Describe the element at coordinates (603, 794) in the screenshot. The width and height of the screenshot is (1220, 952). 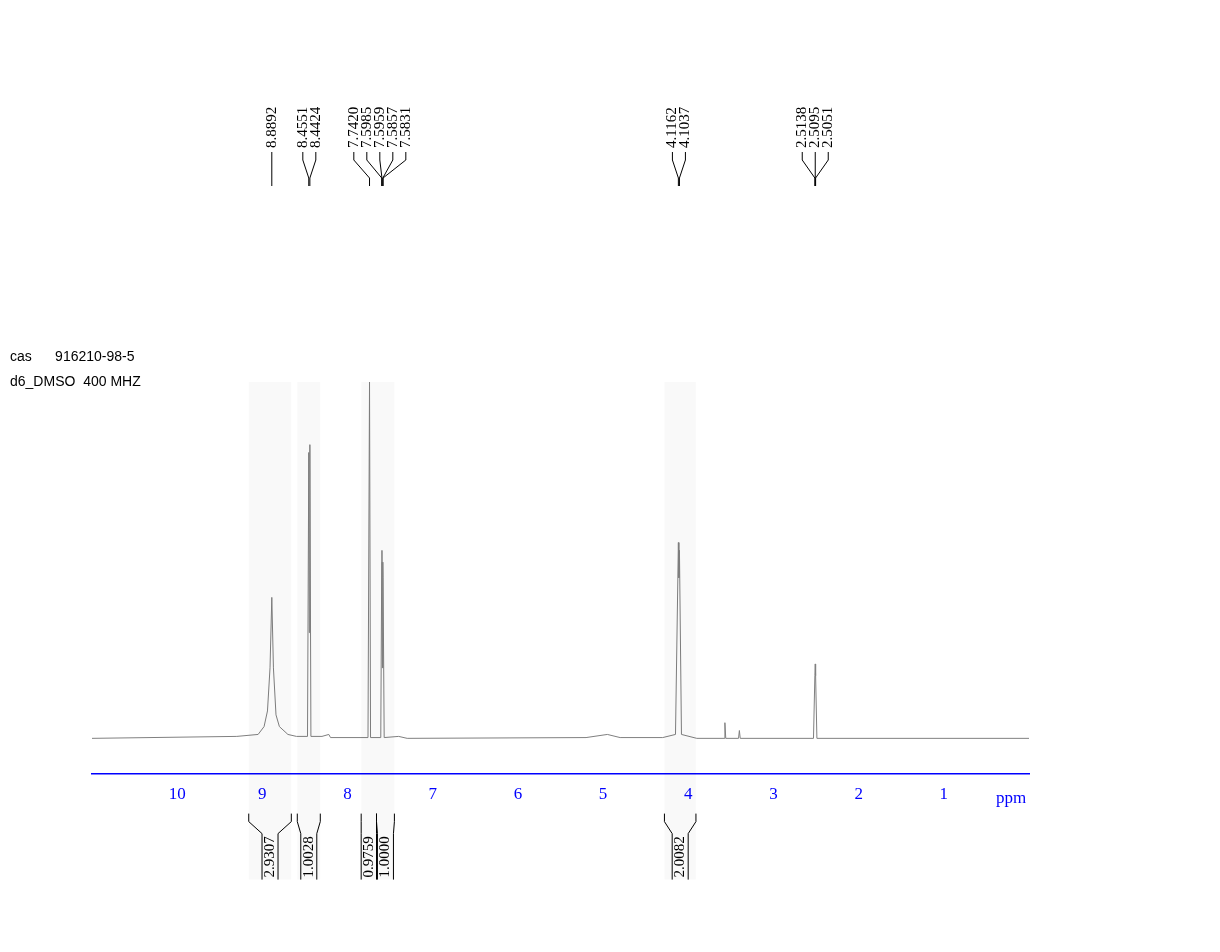
I see `x-tick-label: 5` at that location.